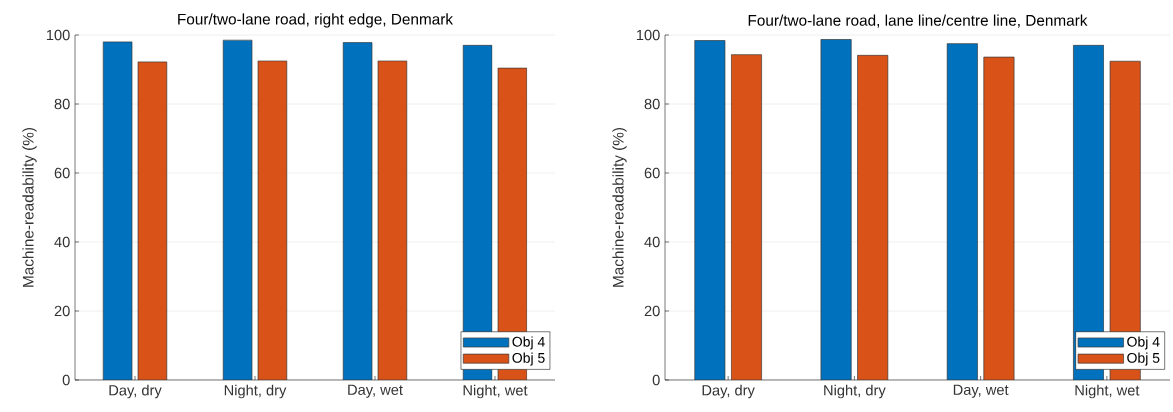 This screenshot has width=1173, height=412. What do you see at coordinates (316, 20) in the screenshot?
I see `chart-title: Four/two-lane road, right edge, Denmark` at bounding box center [316, 20].